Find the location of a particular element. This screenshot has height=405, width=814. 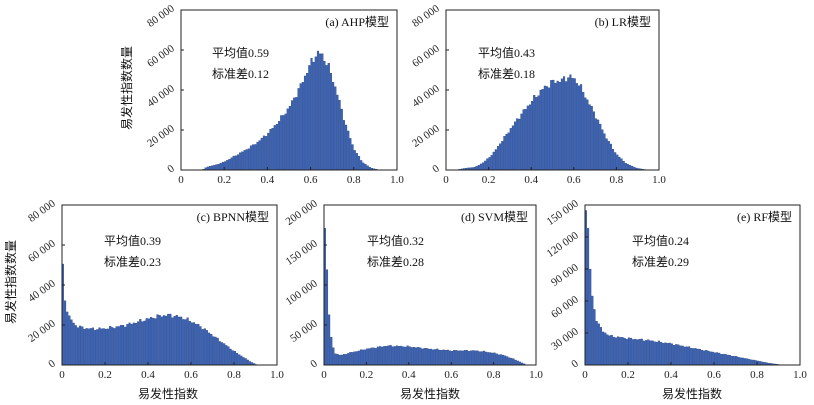

y-tick-label: 60 000 is located at coordinates (42, 250).